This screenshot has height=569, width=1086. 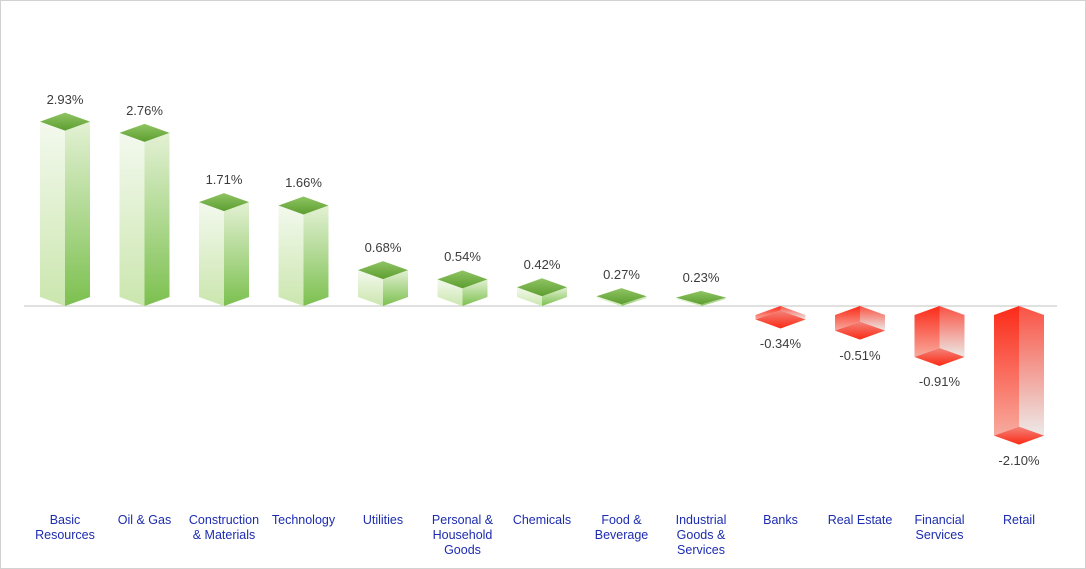 I want to click on category-label-chemicals: Chemicals, so click(x=542, y=520).